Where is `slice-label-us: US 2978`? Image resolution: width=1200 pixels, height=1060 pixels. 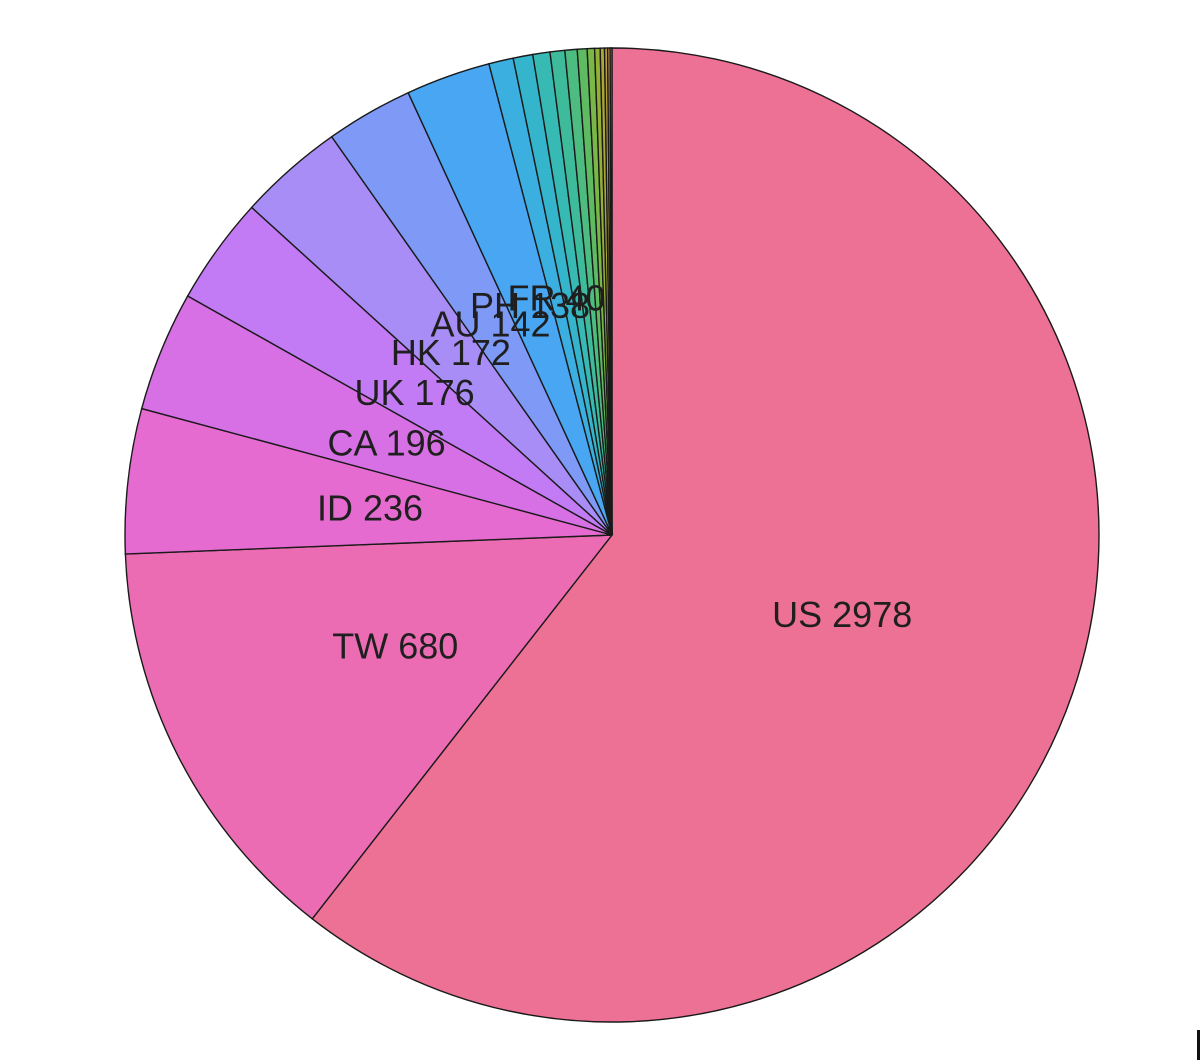
slice-label-us: US 2978 is located at coordinates (842, 614).